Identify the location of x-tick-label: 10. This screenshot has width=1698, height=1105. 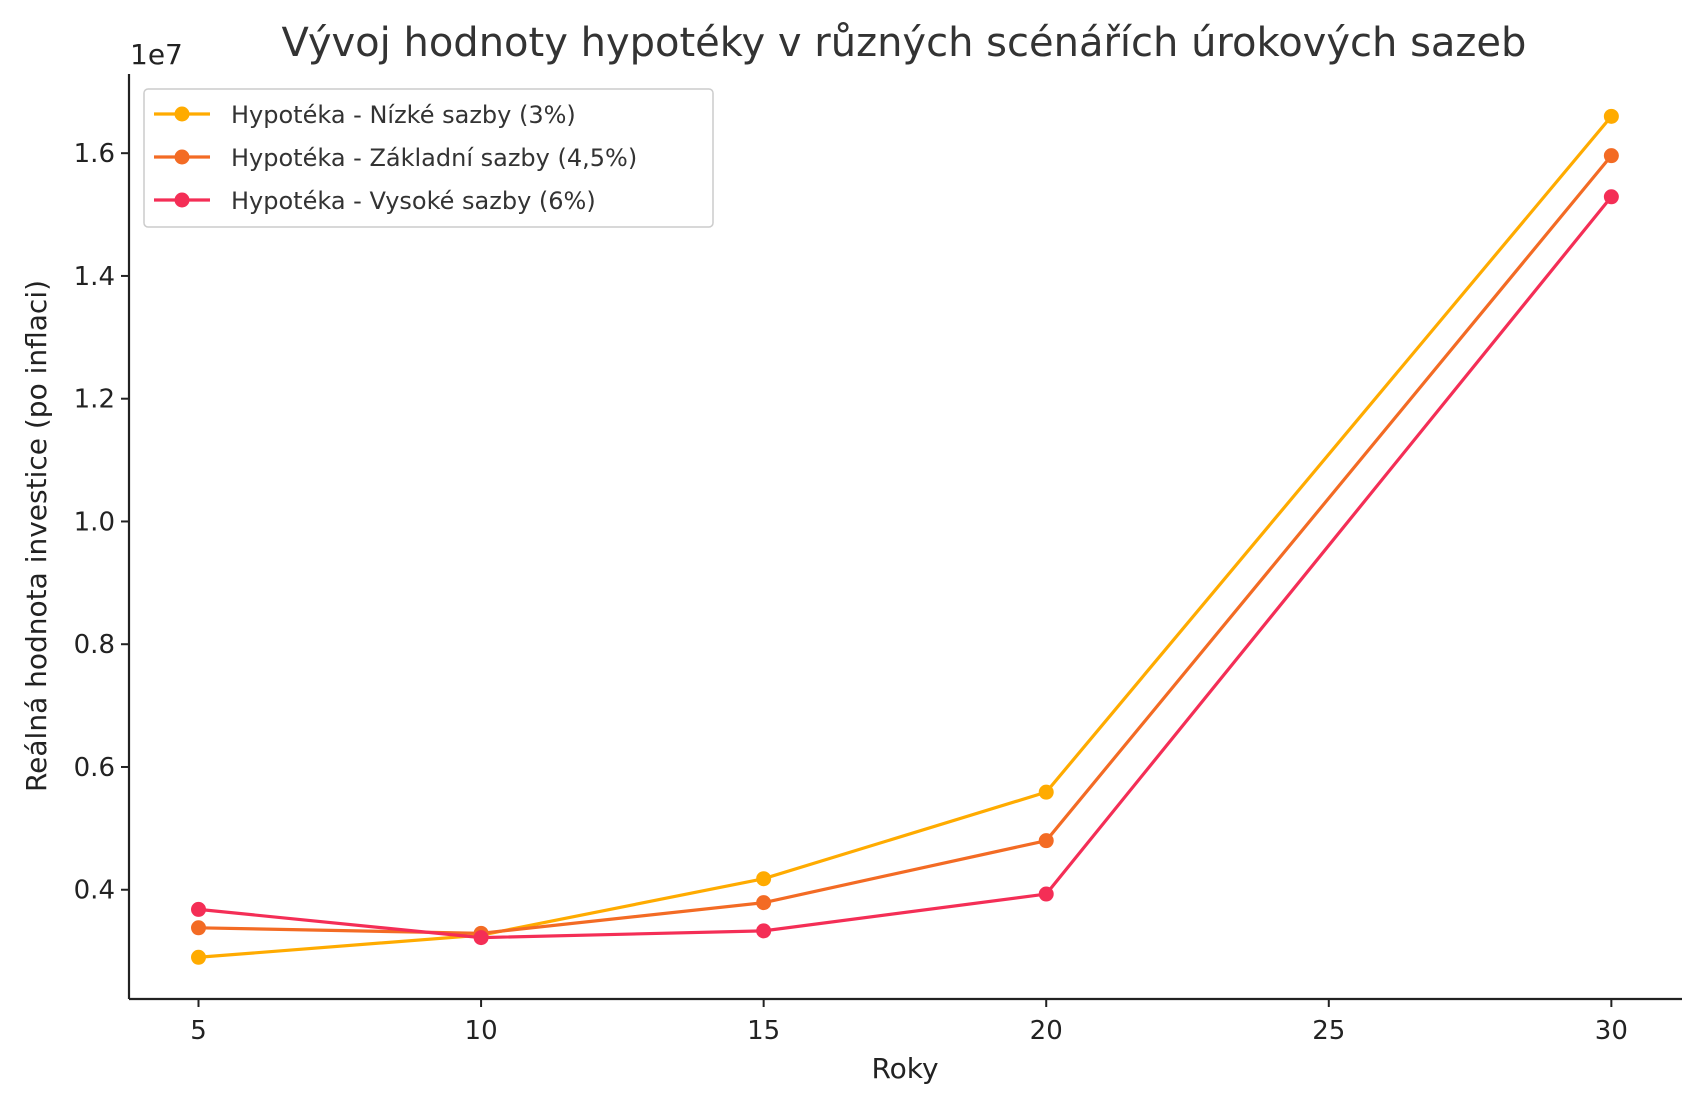
(481, 1031).